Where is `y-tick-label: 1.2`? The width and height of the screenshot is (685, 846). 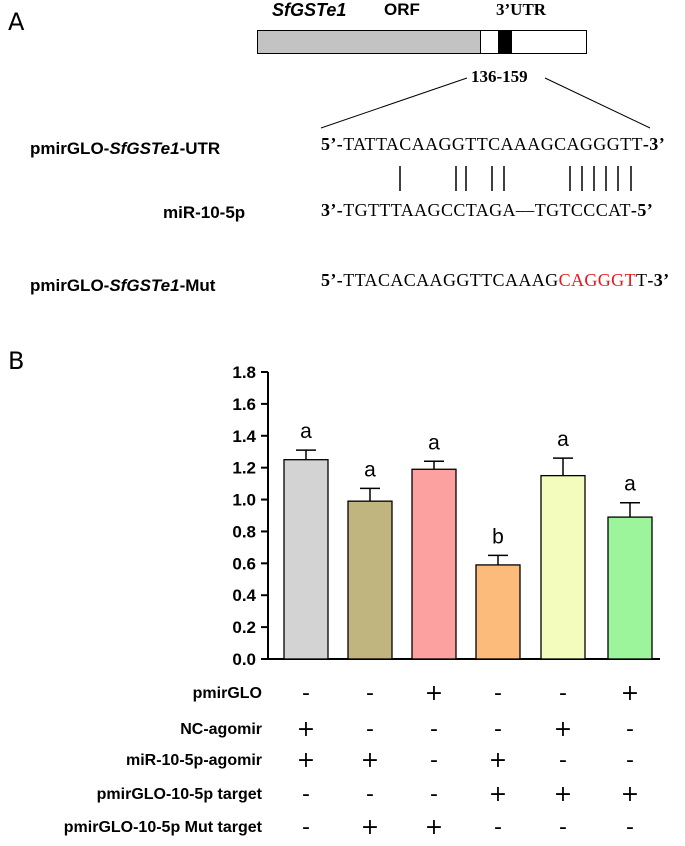
y-tick-label: 1.2 is located at coordinates (244, 468).